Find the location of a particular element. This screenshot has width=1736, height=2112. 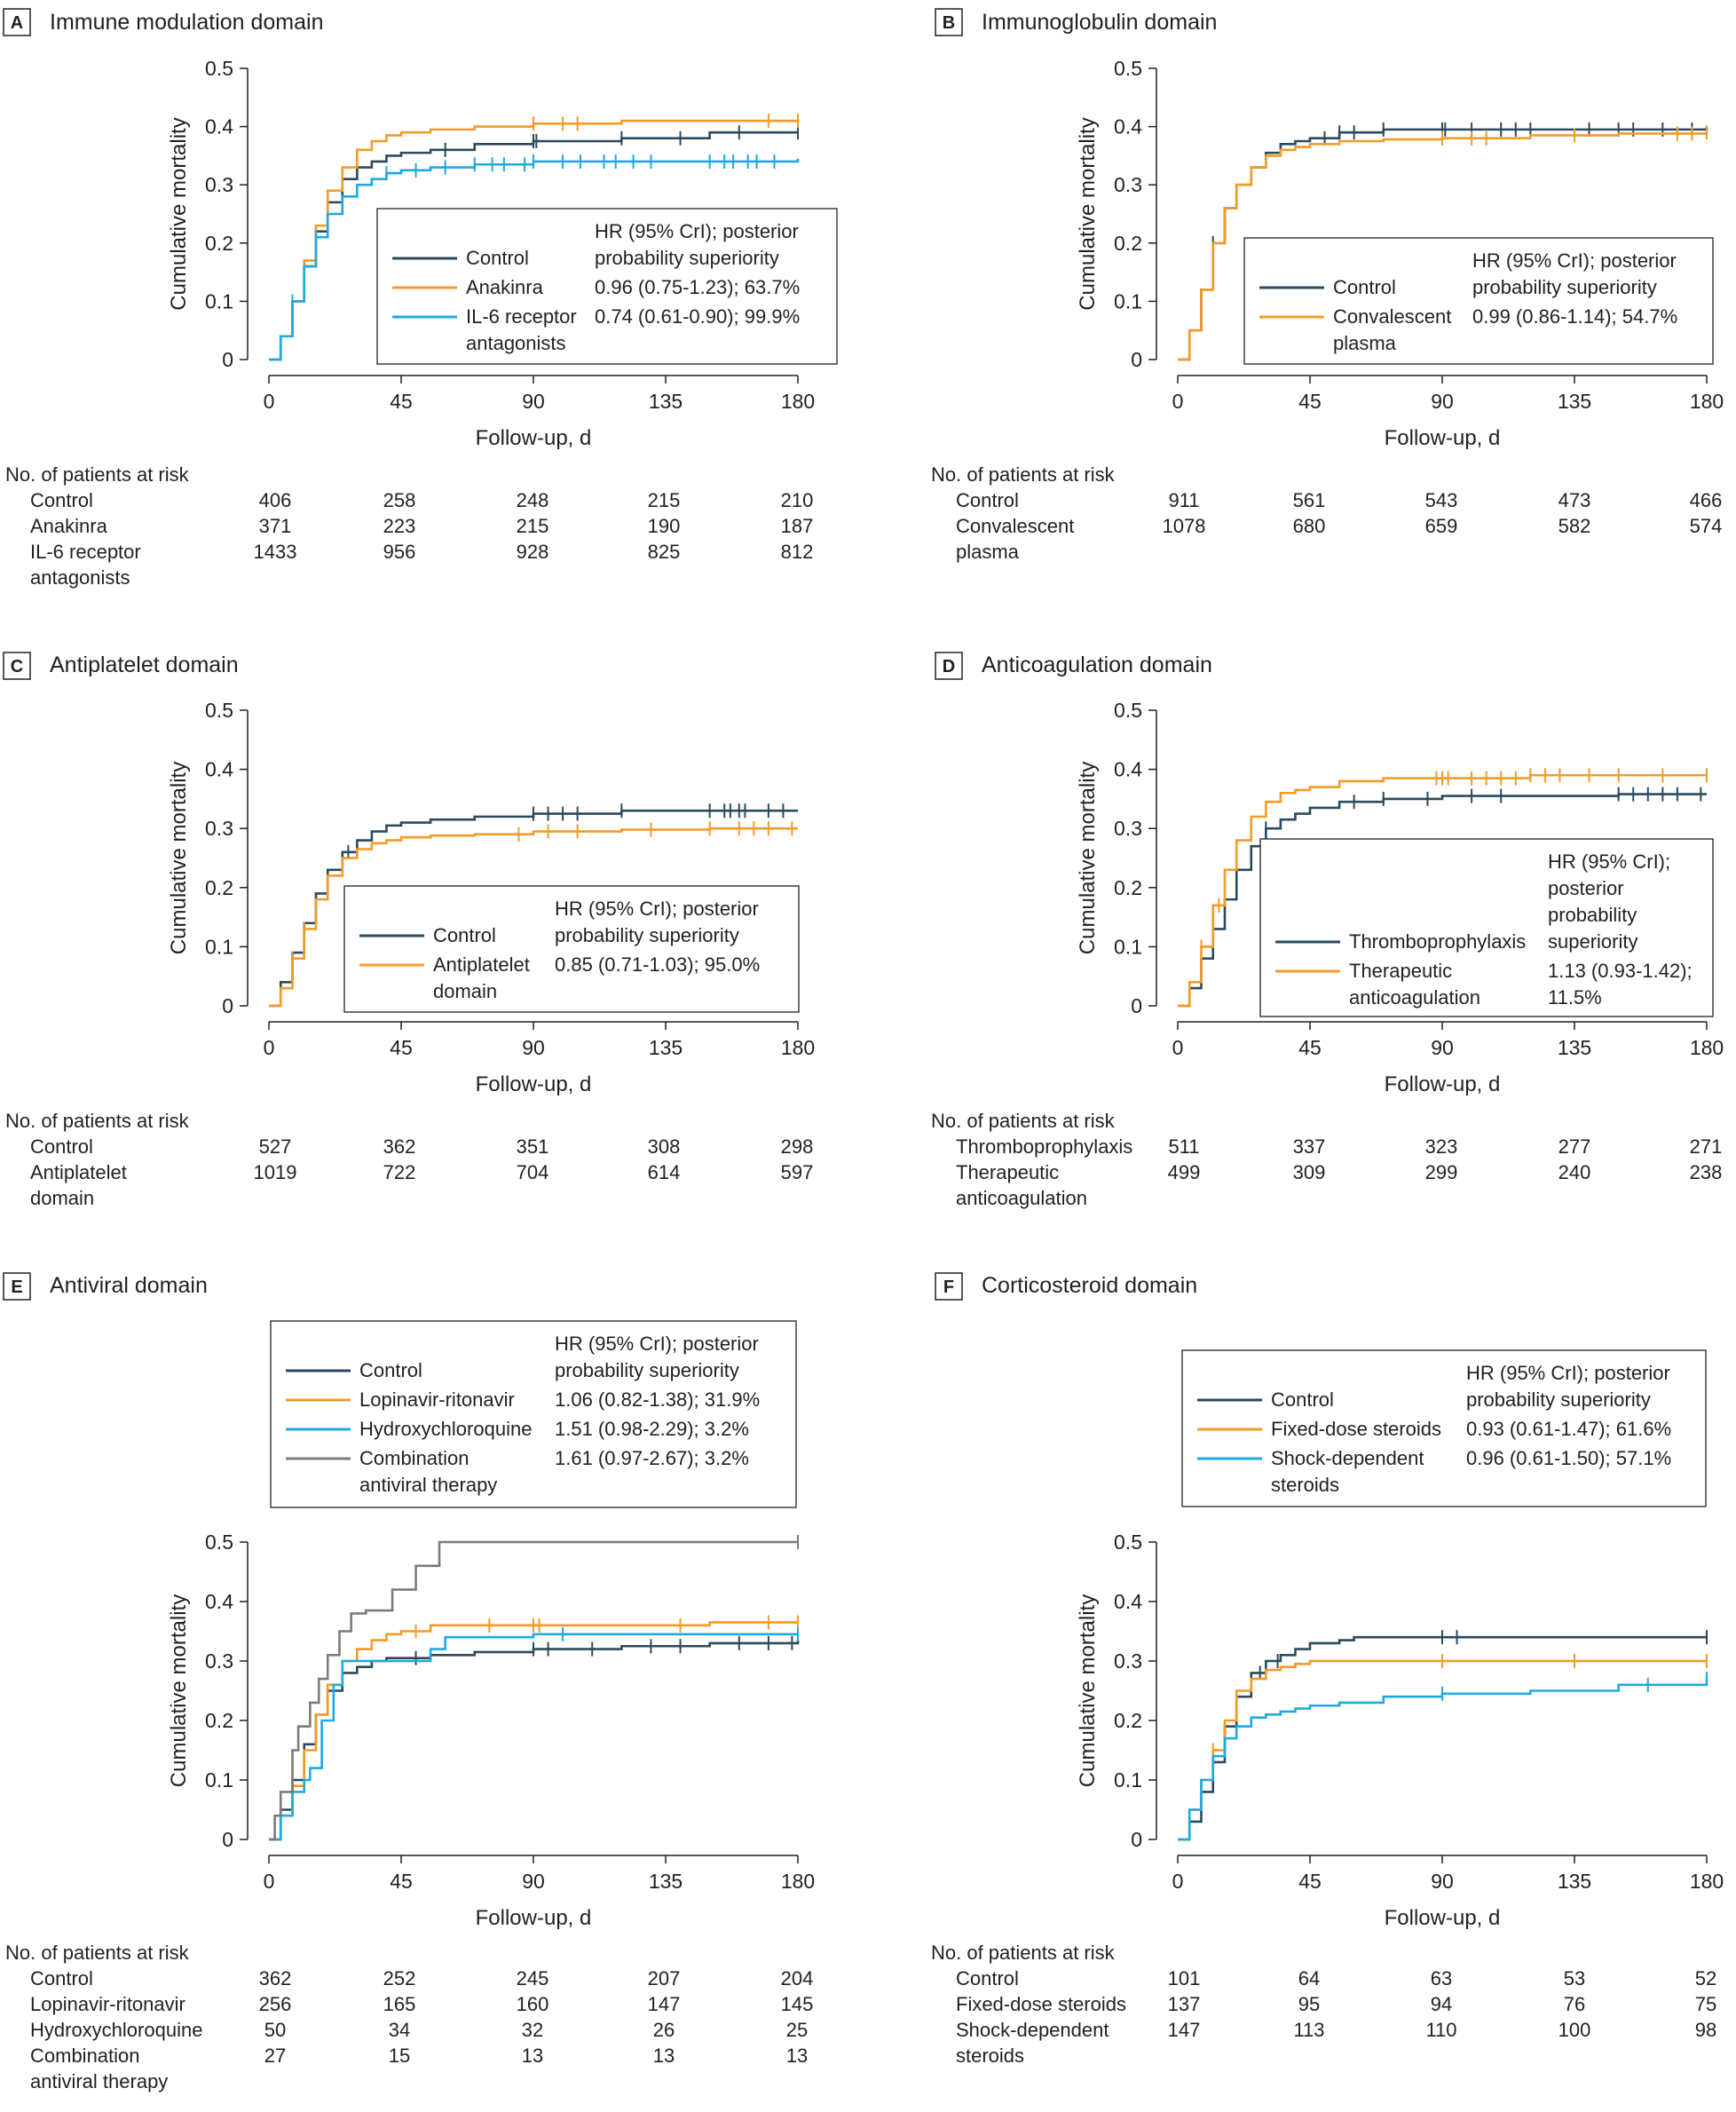

legend-label: plasma is located at coordinates (1365, 343).